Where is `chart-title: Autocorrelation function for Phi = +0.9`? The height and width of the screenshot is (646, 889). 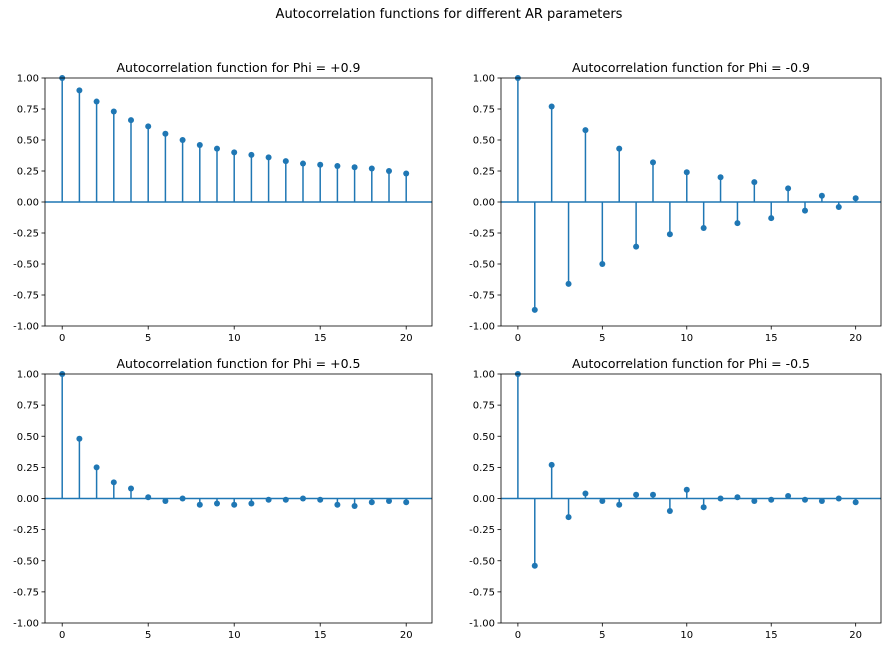 chart-title: Autocorrelation function for Phi = +0.9 is located at coordinates (239, 67).